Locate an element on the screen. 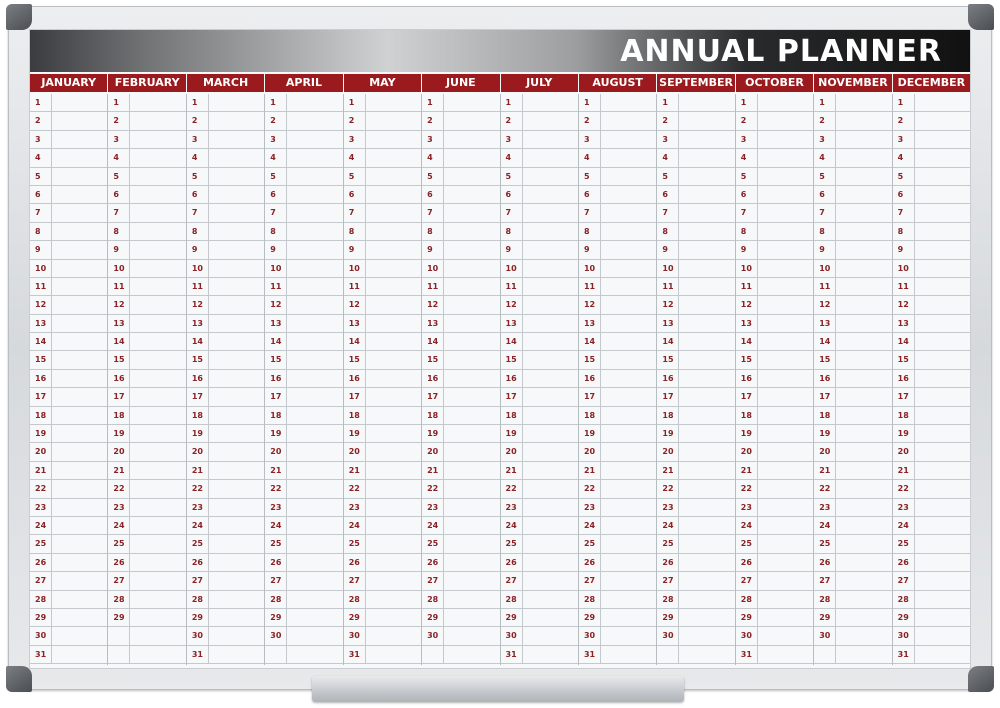 The image size is (1000, 708). day-cell: 7 is located at coordinates (774, 213).